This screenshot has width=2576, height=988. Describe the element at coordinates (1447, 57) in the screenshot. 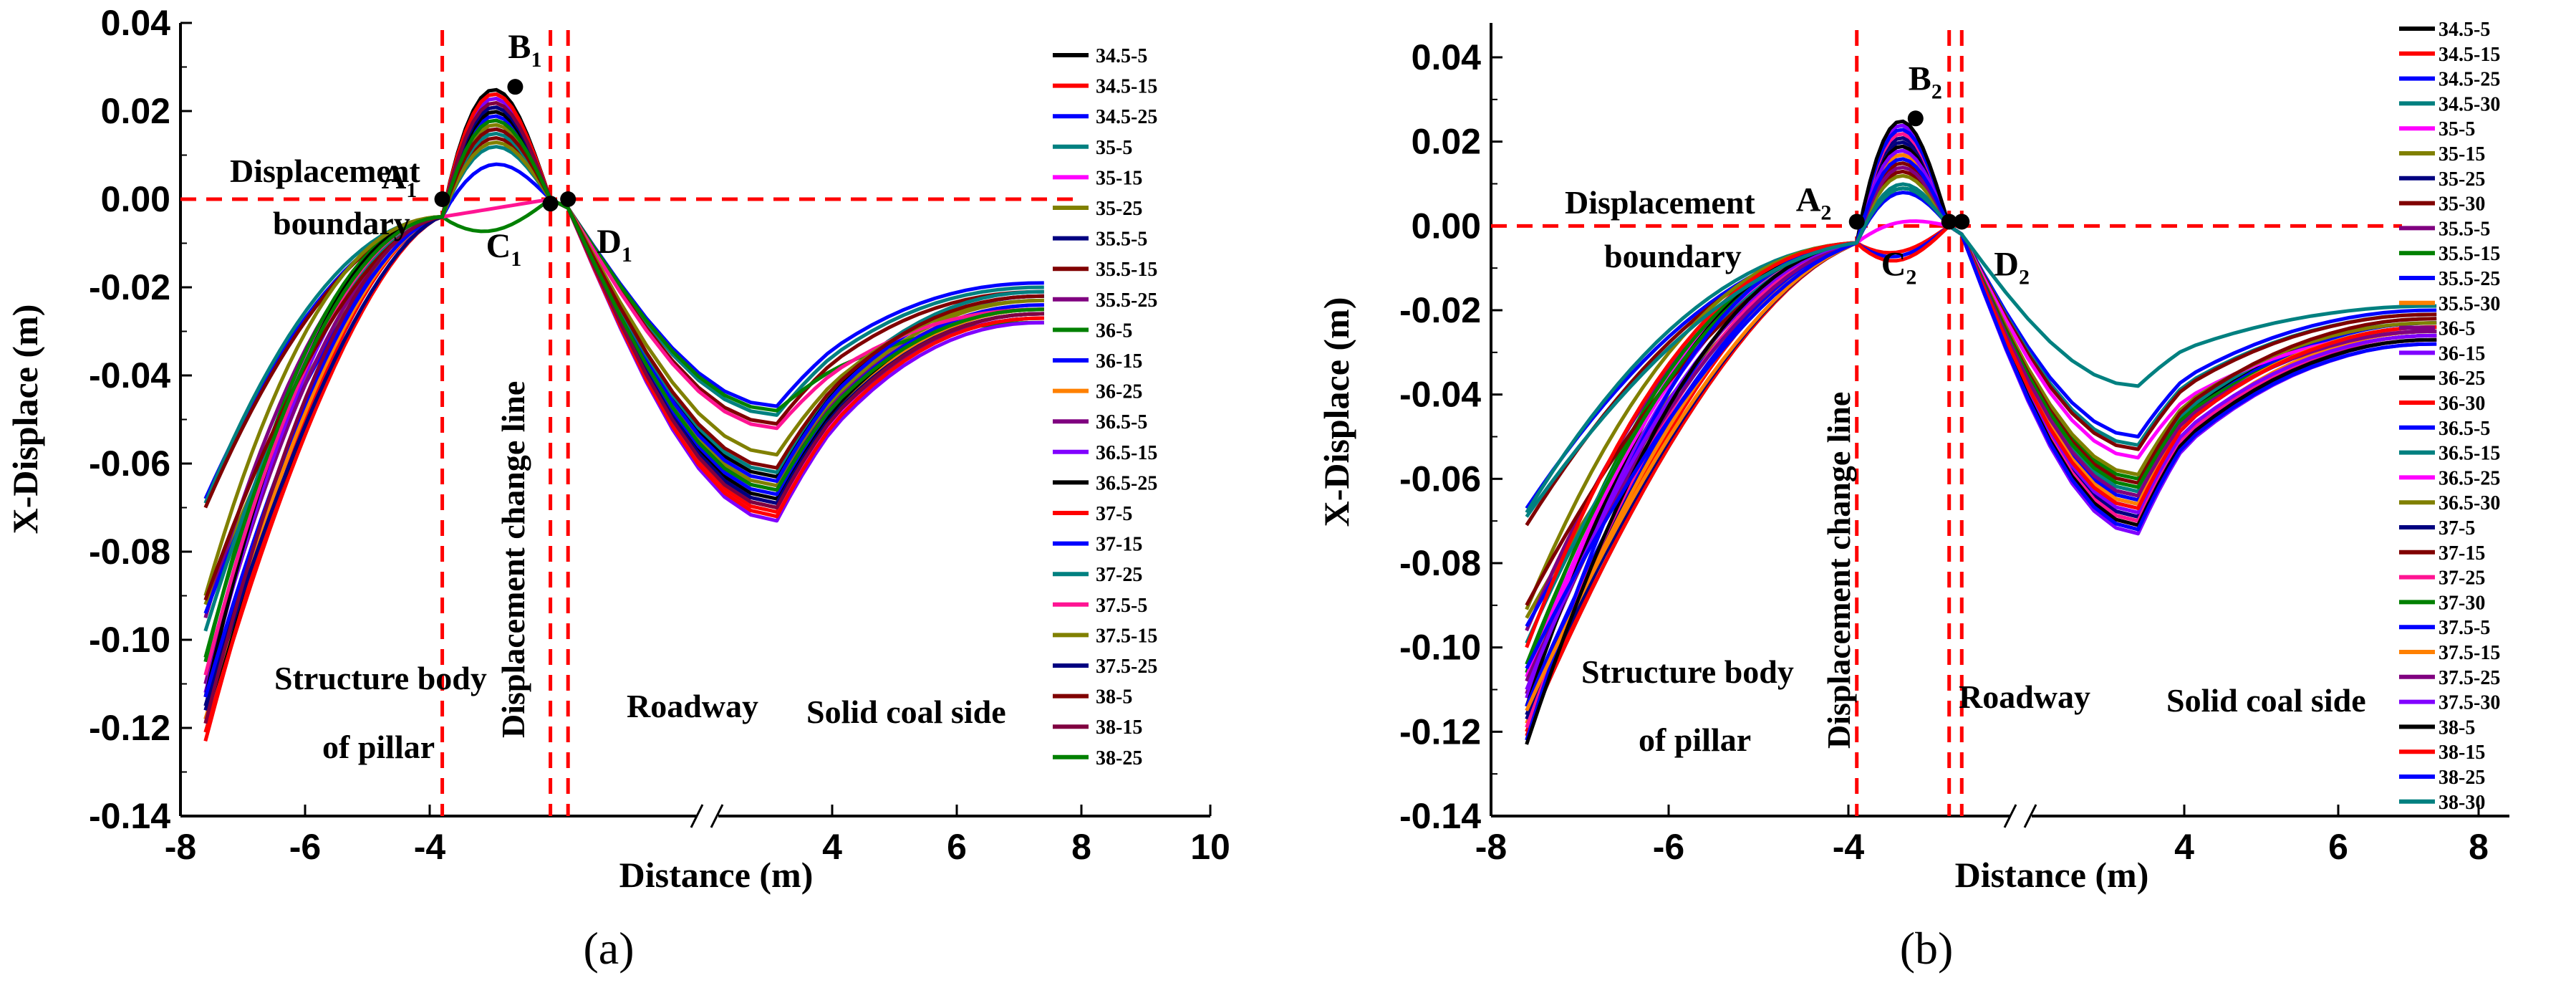

I see `y-tick-label: 0.04` at that location.